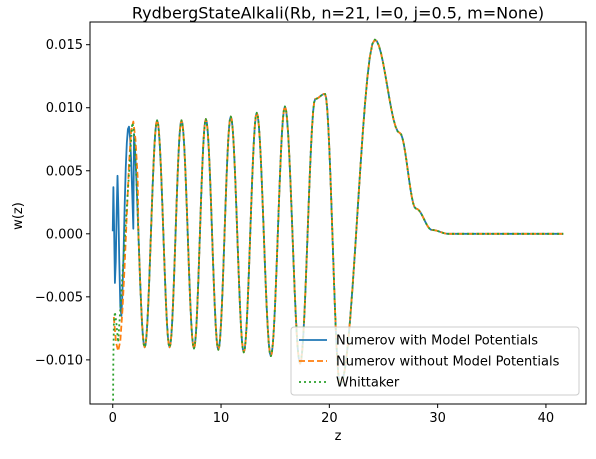 Image resolution: width=596 pixels, height=459 pixels. Describe the element at coordinates (64, 108) in the screenshot. I see `y-tick-label: 0.010` at that location.